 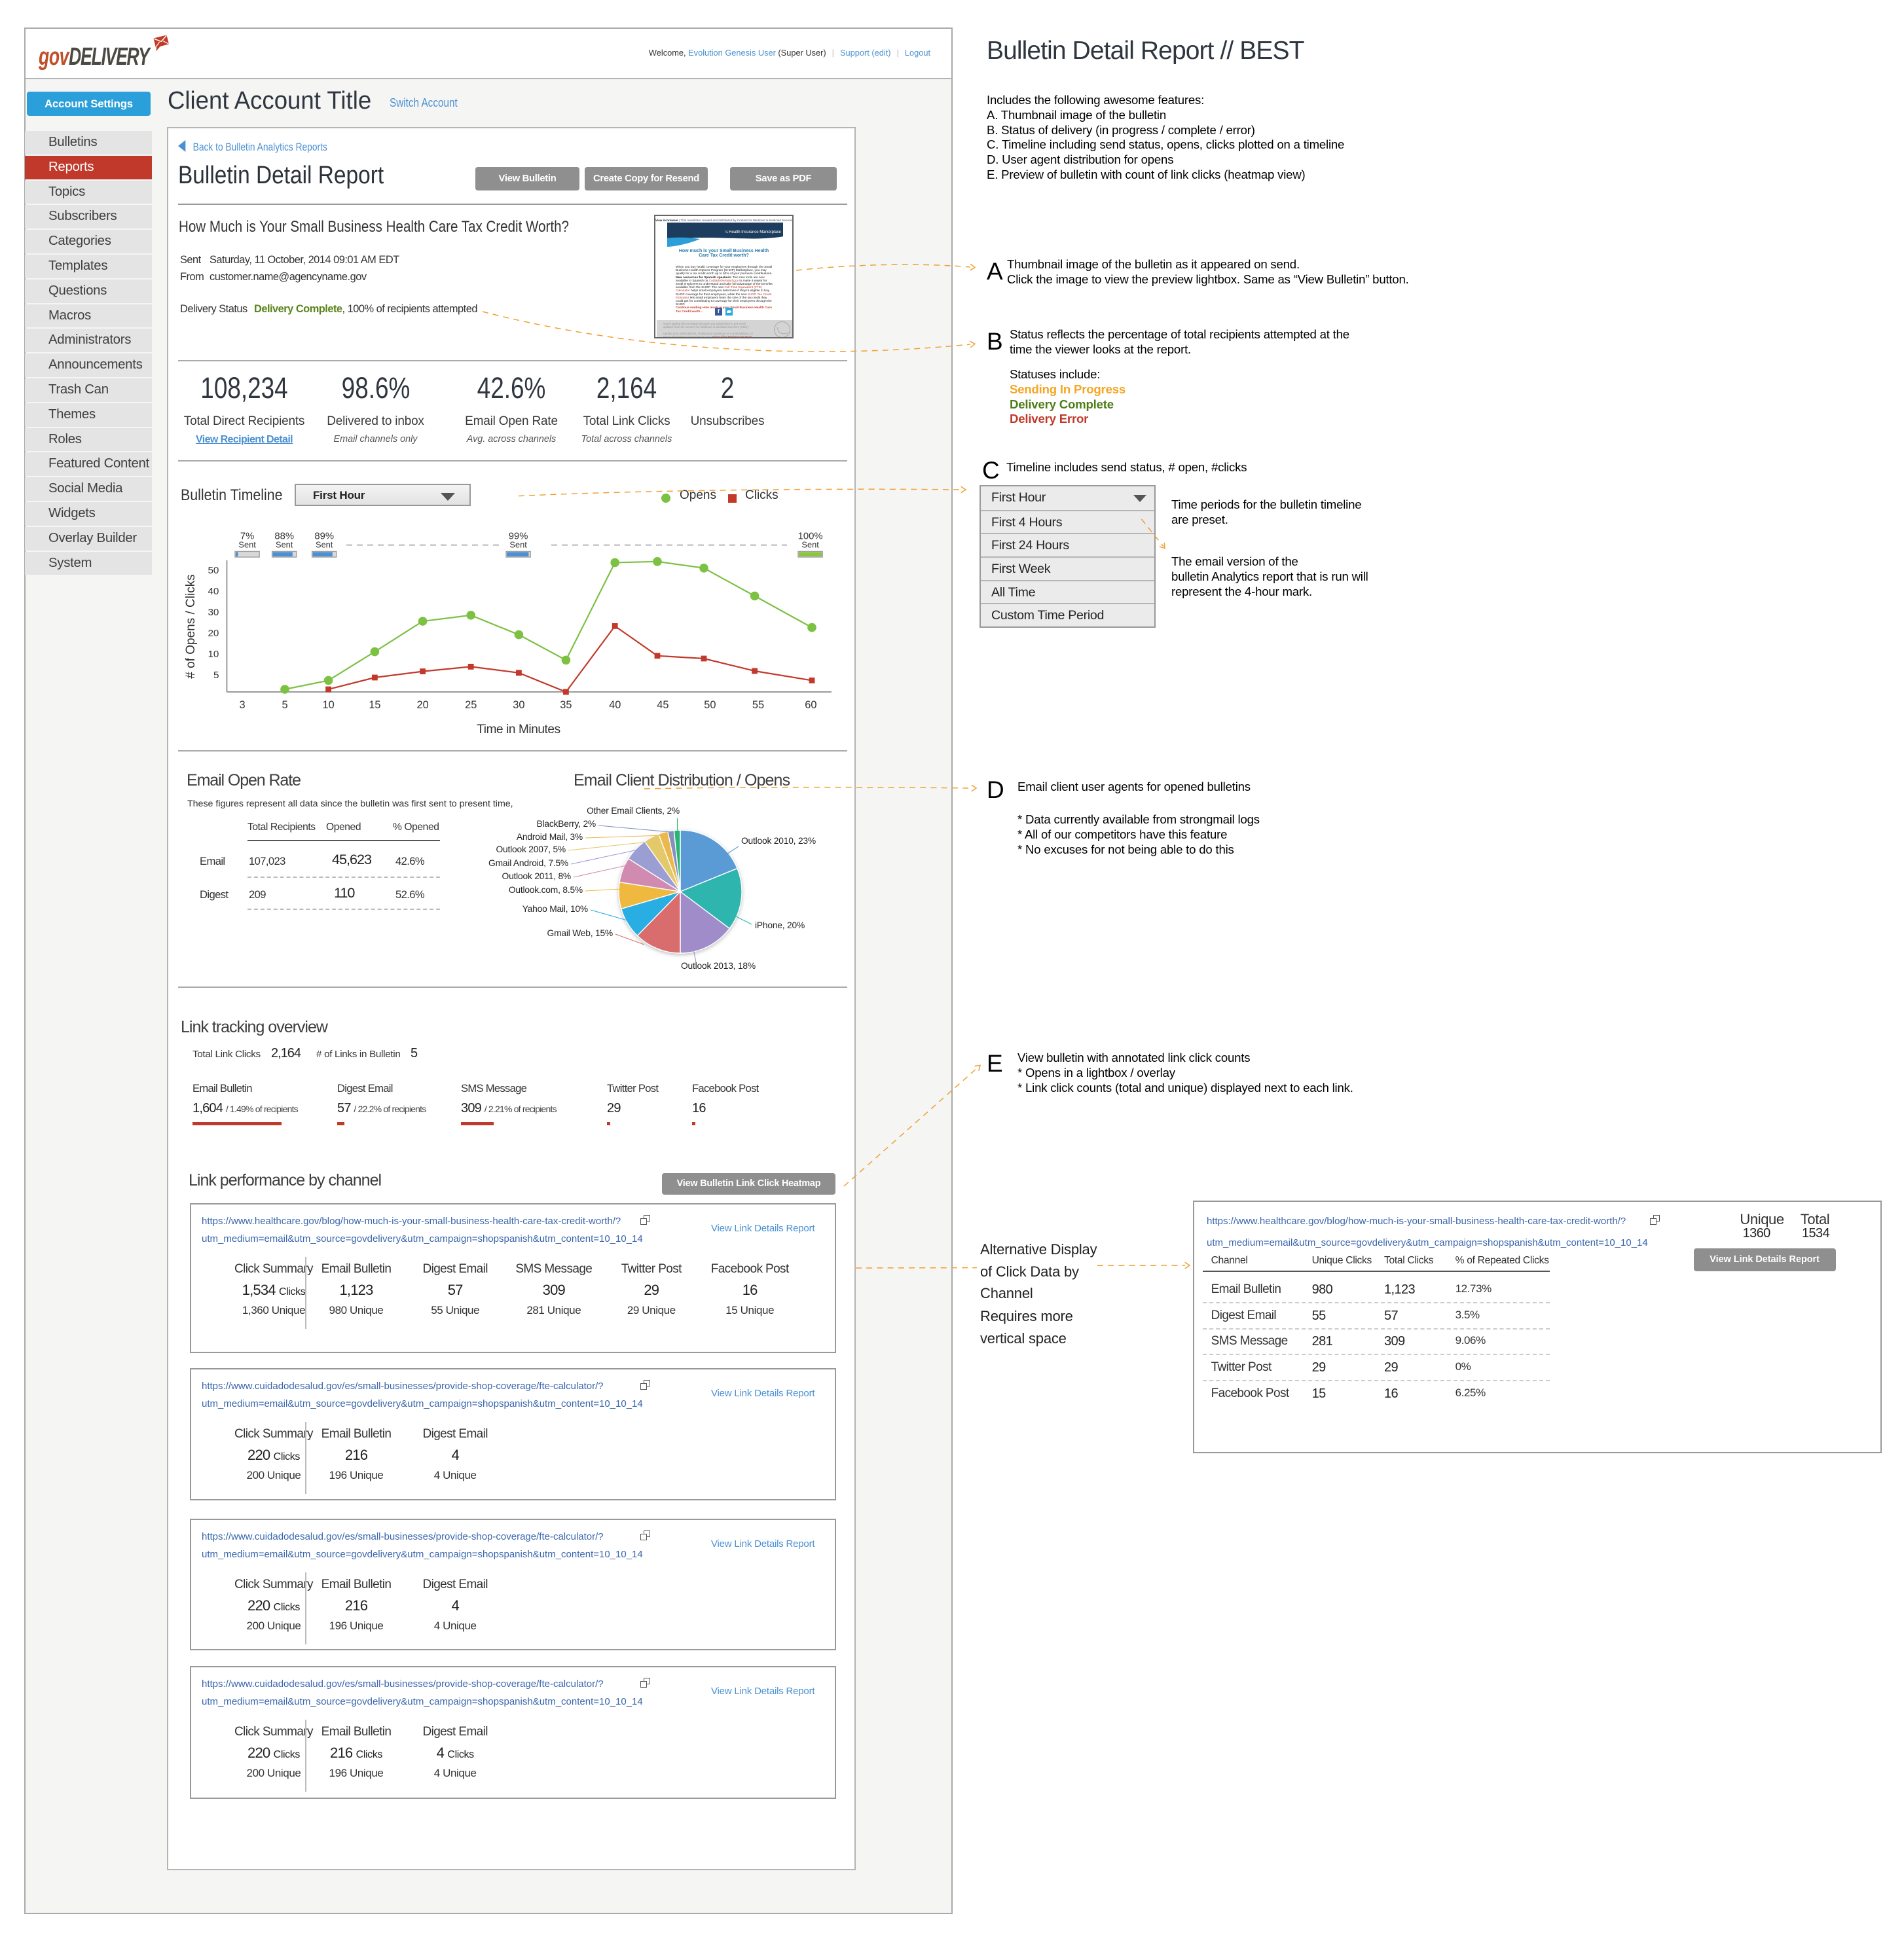 What do you see at coordinates (550, 837) in the screenshot?
I see `svg-text: Android Mail, 3%` at bounding box center [550, 837].